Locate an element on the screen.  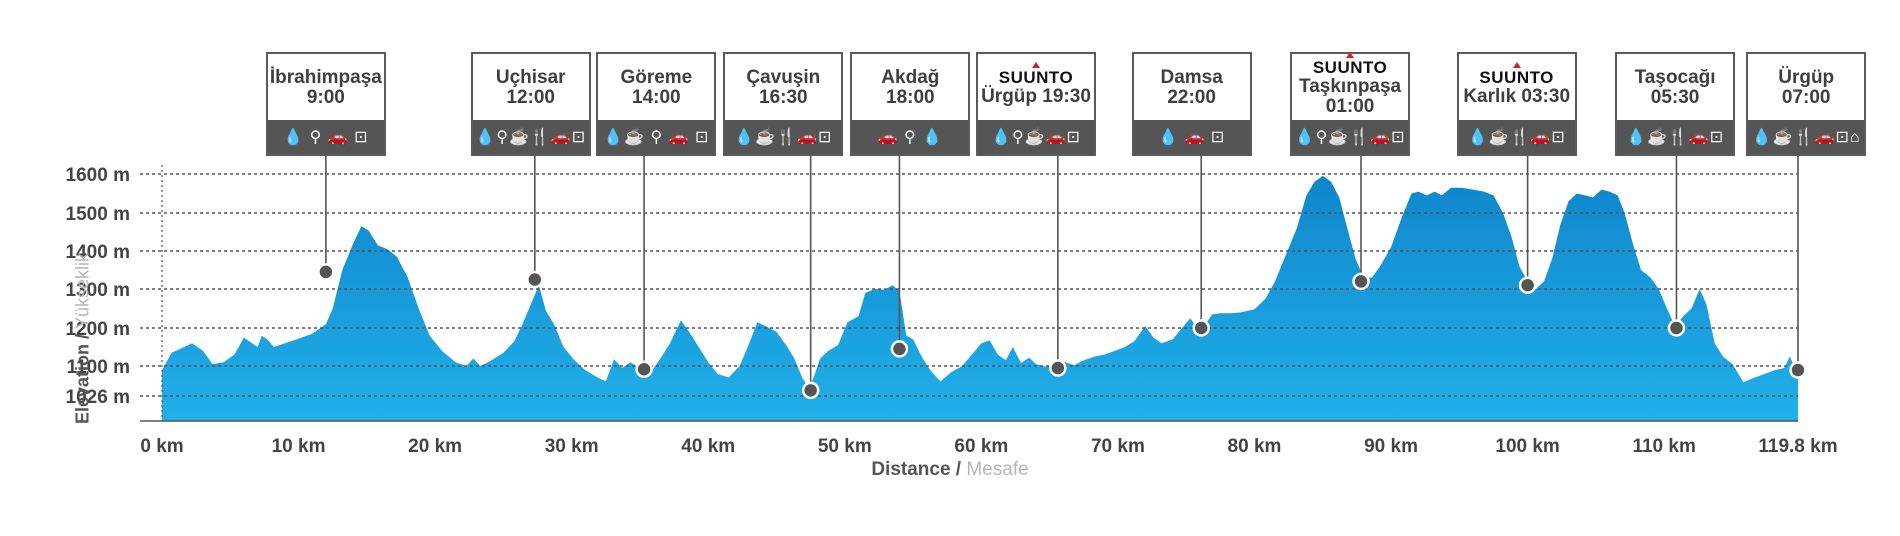
checkpoint-name: Karlık 03:30 is located at coordinates (1517, 96).